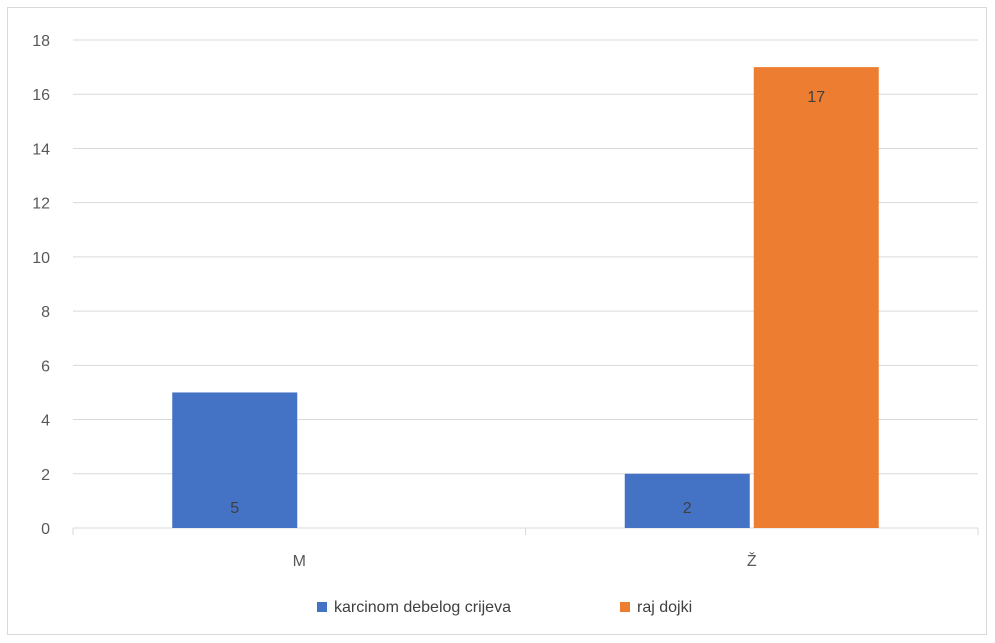  Describe the element at coordinates (234, 508) in the screenshot. I see `data-label: 5` at that location.